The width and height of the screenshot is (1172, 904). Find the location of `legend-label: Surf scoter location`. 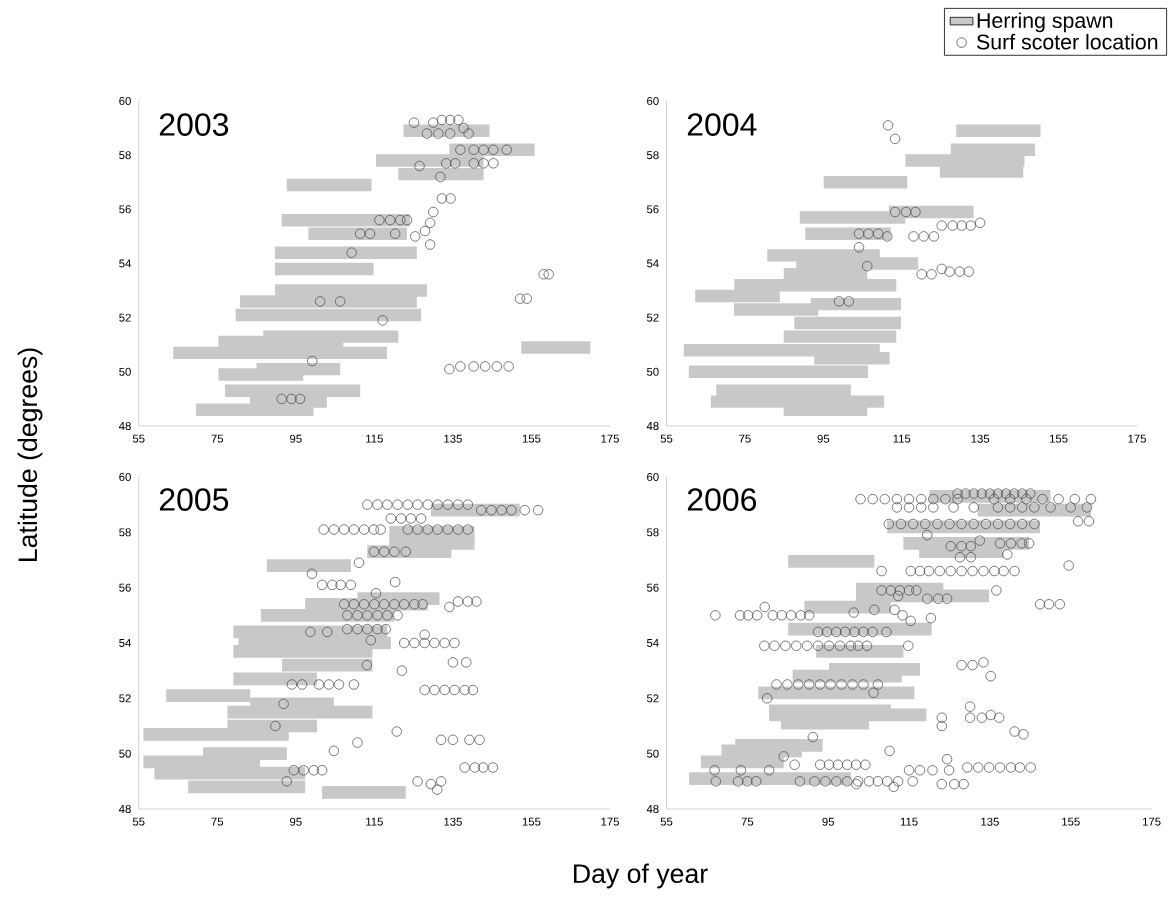

legend-label: Surf scoter location is located at coordinates (1067, 41).